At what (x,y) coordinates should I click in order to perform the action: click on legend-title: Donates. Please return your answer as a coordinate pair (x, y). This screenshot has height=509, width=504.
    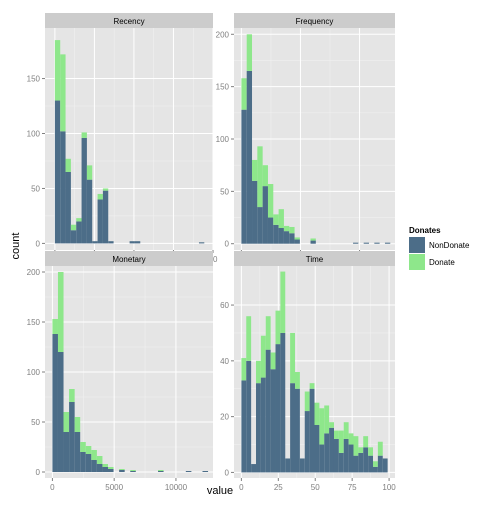
    Looking at the image, I should click on (425, 230).